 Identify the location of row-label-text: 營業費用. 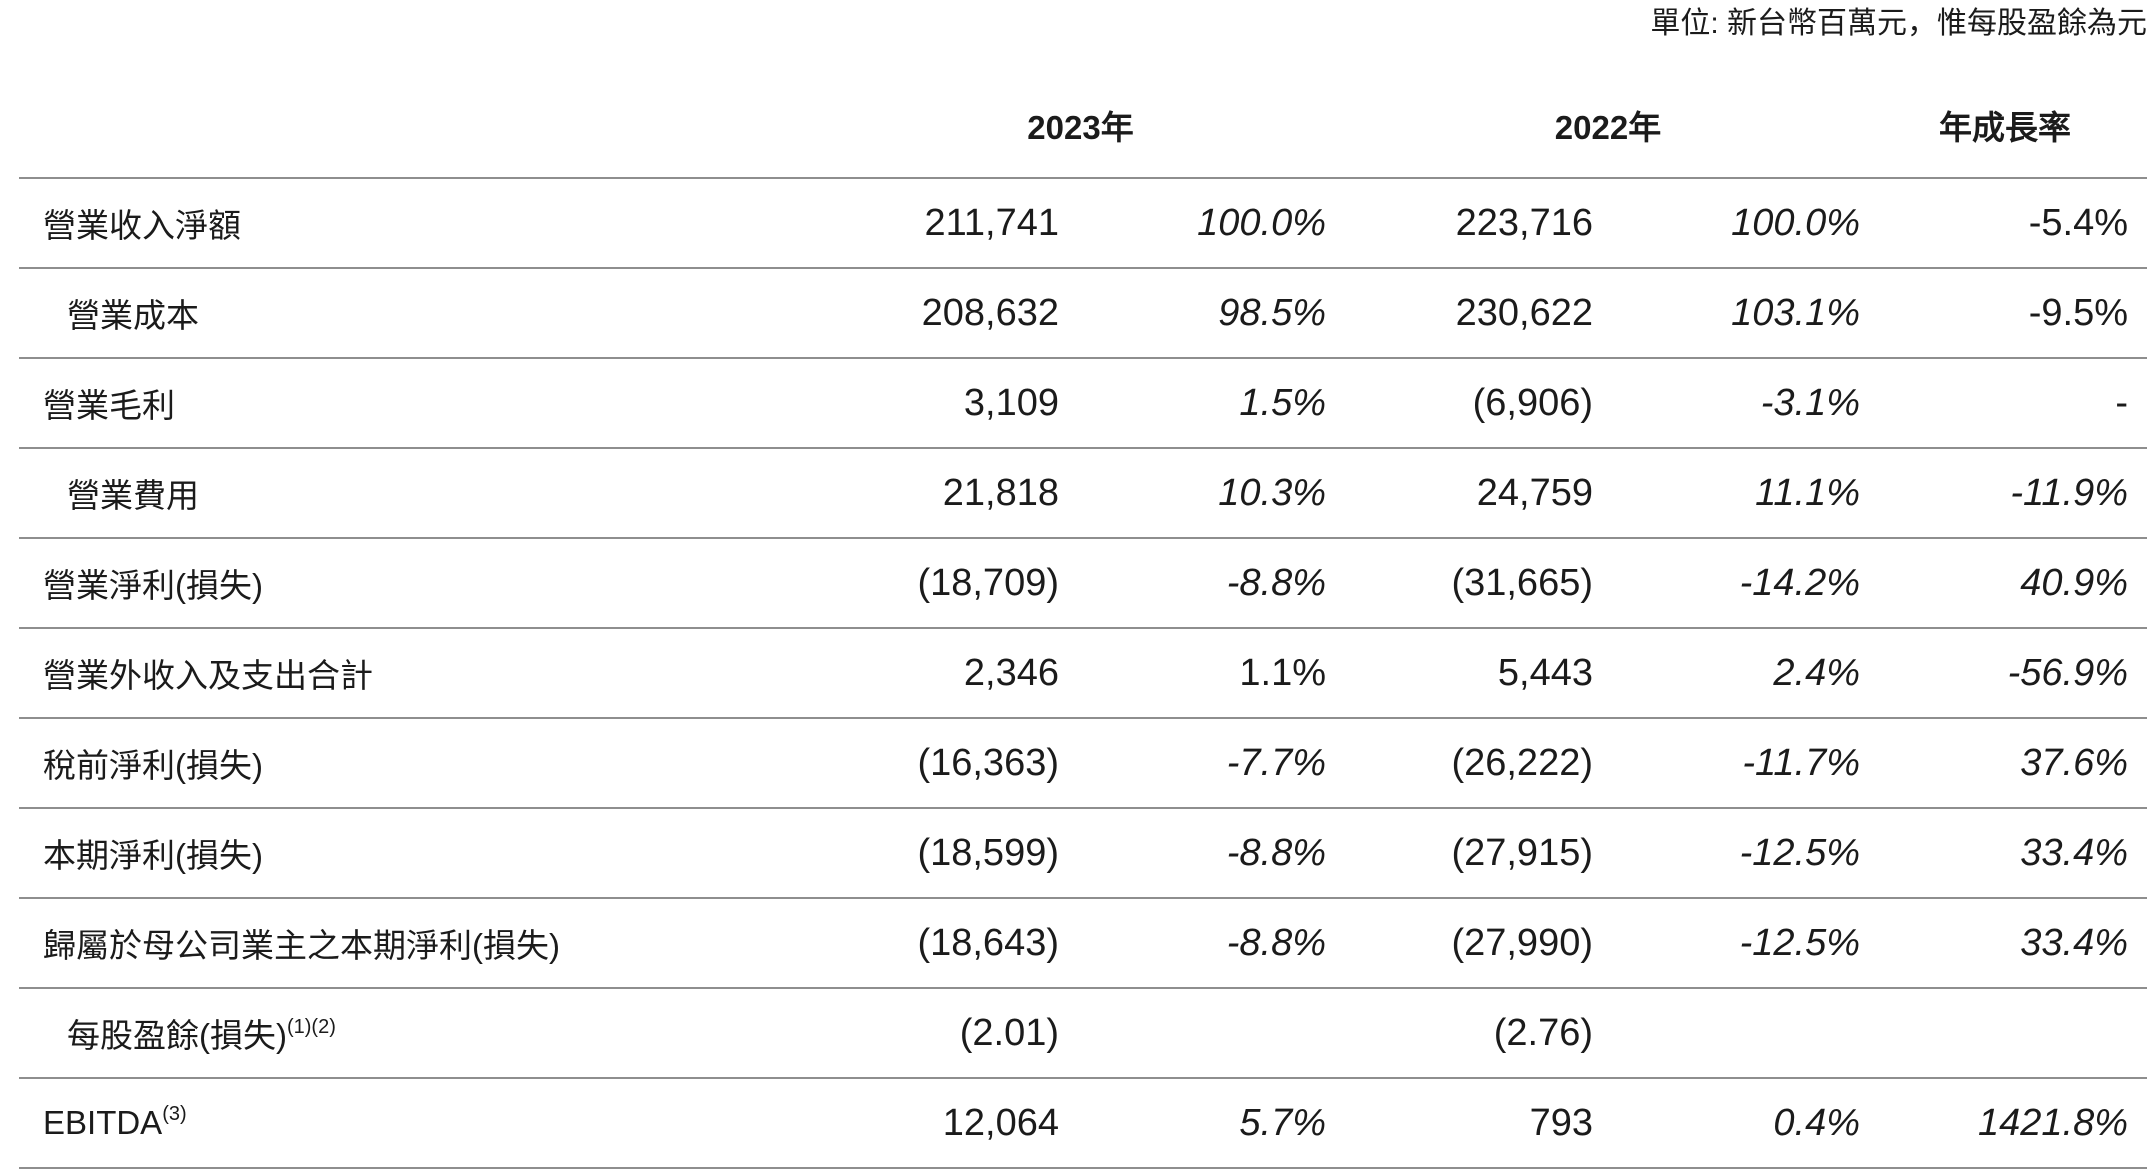
(133, 495).